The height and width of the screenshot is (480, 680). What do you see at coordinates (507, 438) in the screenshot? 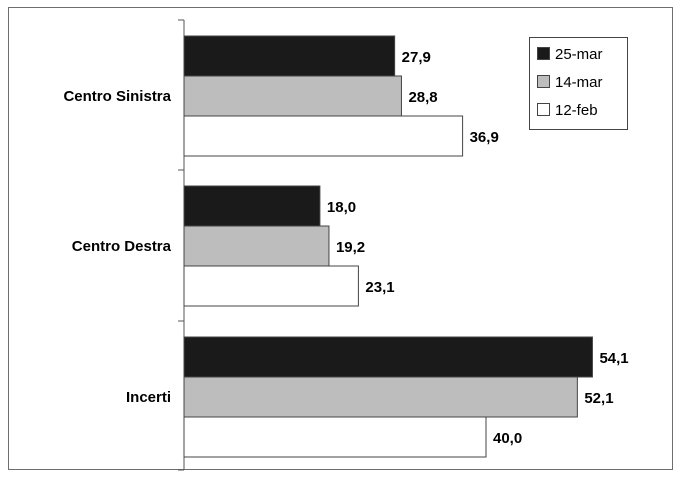
I see `data-label: 40,0` at bounding box center [507, 438].